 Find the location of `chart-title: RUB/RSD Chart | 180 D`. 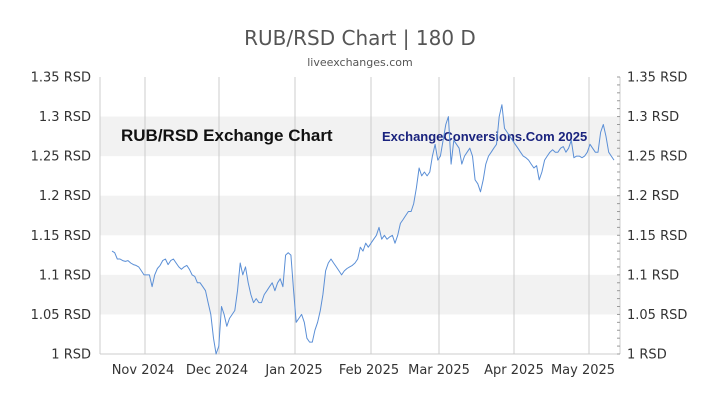

chart-title: RUB/RSD Chart | 180 D is located at coordinates (360, 38).